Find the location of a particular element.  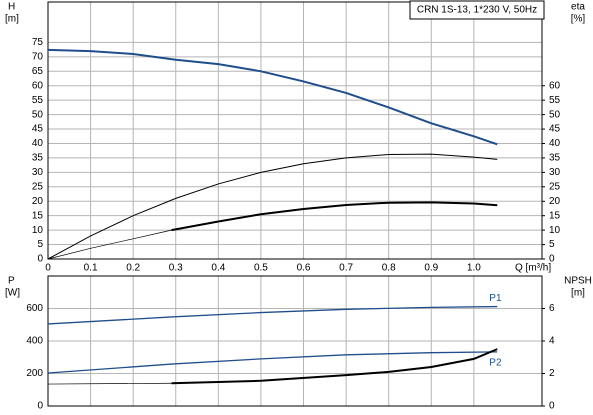

y-tick-label: 25 is located at coordinates (38, 186).